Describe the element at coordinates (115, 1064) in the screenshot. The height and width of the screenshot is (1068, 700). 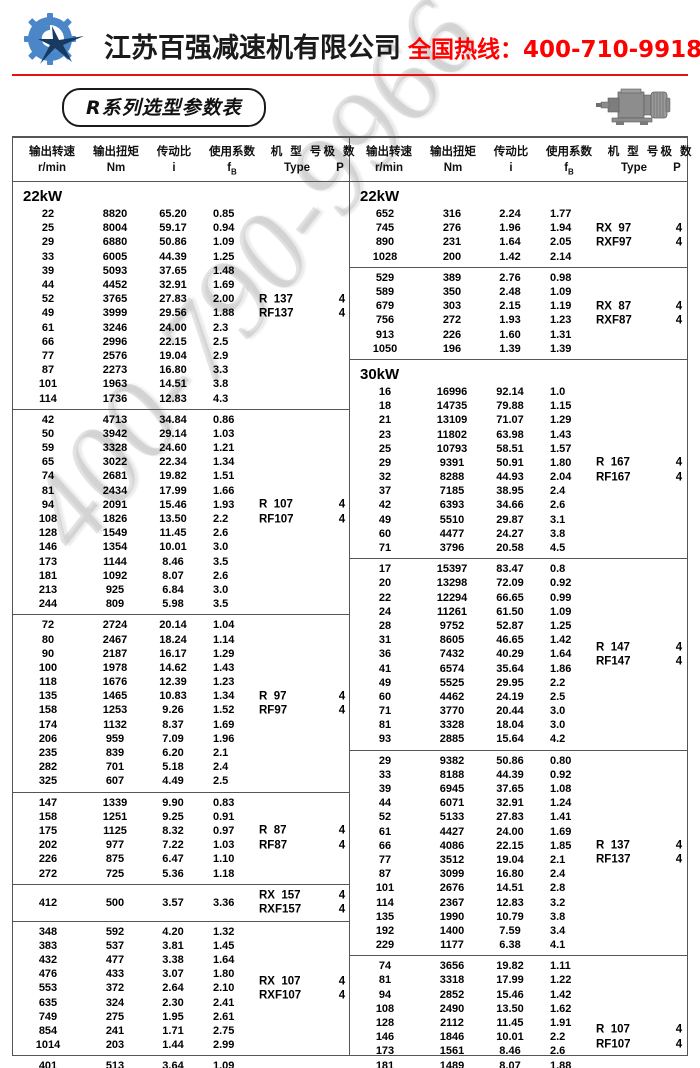
I see `cell-nm: 513` at that location.